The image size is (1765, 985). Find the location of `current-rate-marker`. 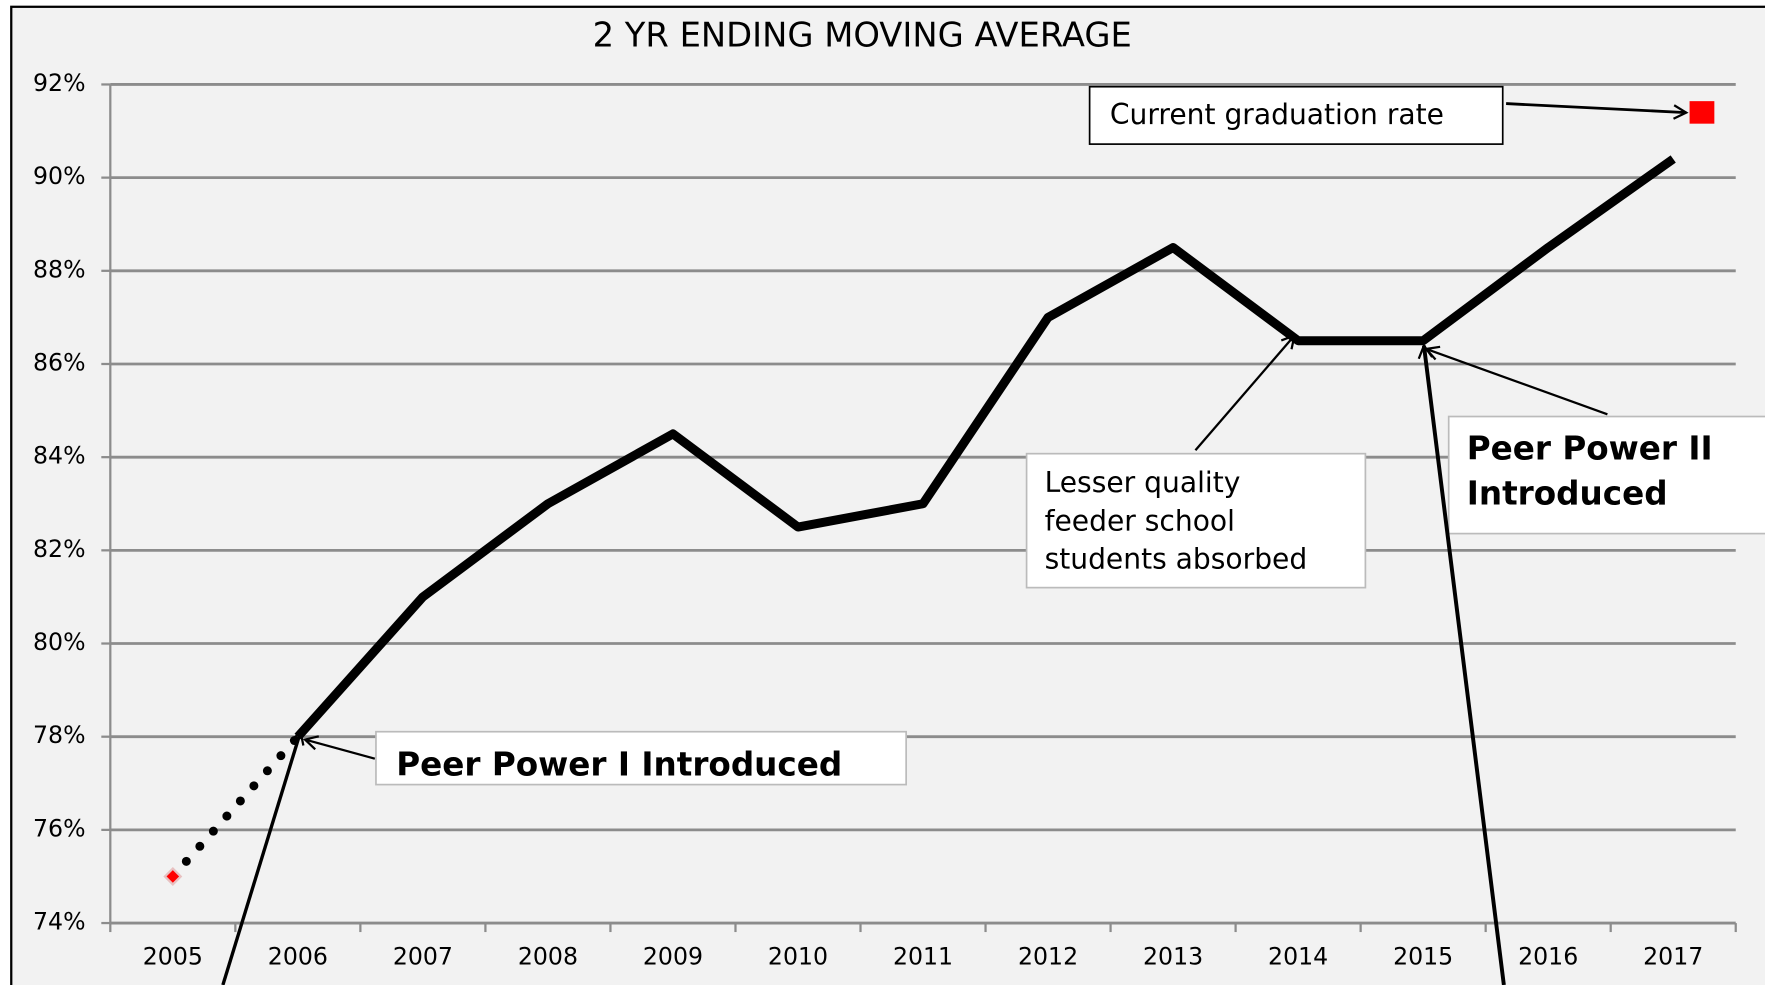

current-rate-marker is located at coordinates (1702, 112).